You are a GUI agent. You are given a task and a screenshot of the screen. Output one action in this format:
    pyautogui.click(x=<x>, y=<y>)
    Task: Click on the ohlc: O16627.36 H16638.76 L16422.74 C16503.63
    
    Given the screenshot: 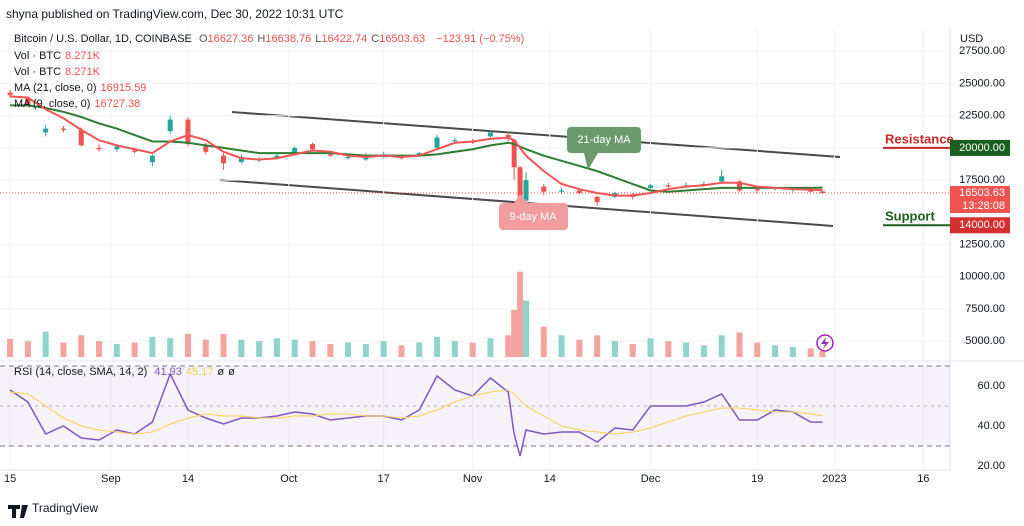 What is the action you would take?
    pyautogui.click(x=314, y=39)
    